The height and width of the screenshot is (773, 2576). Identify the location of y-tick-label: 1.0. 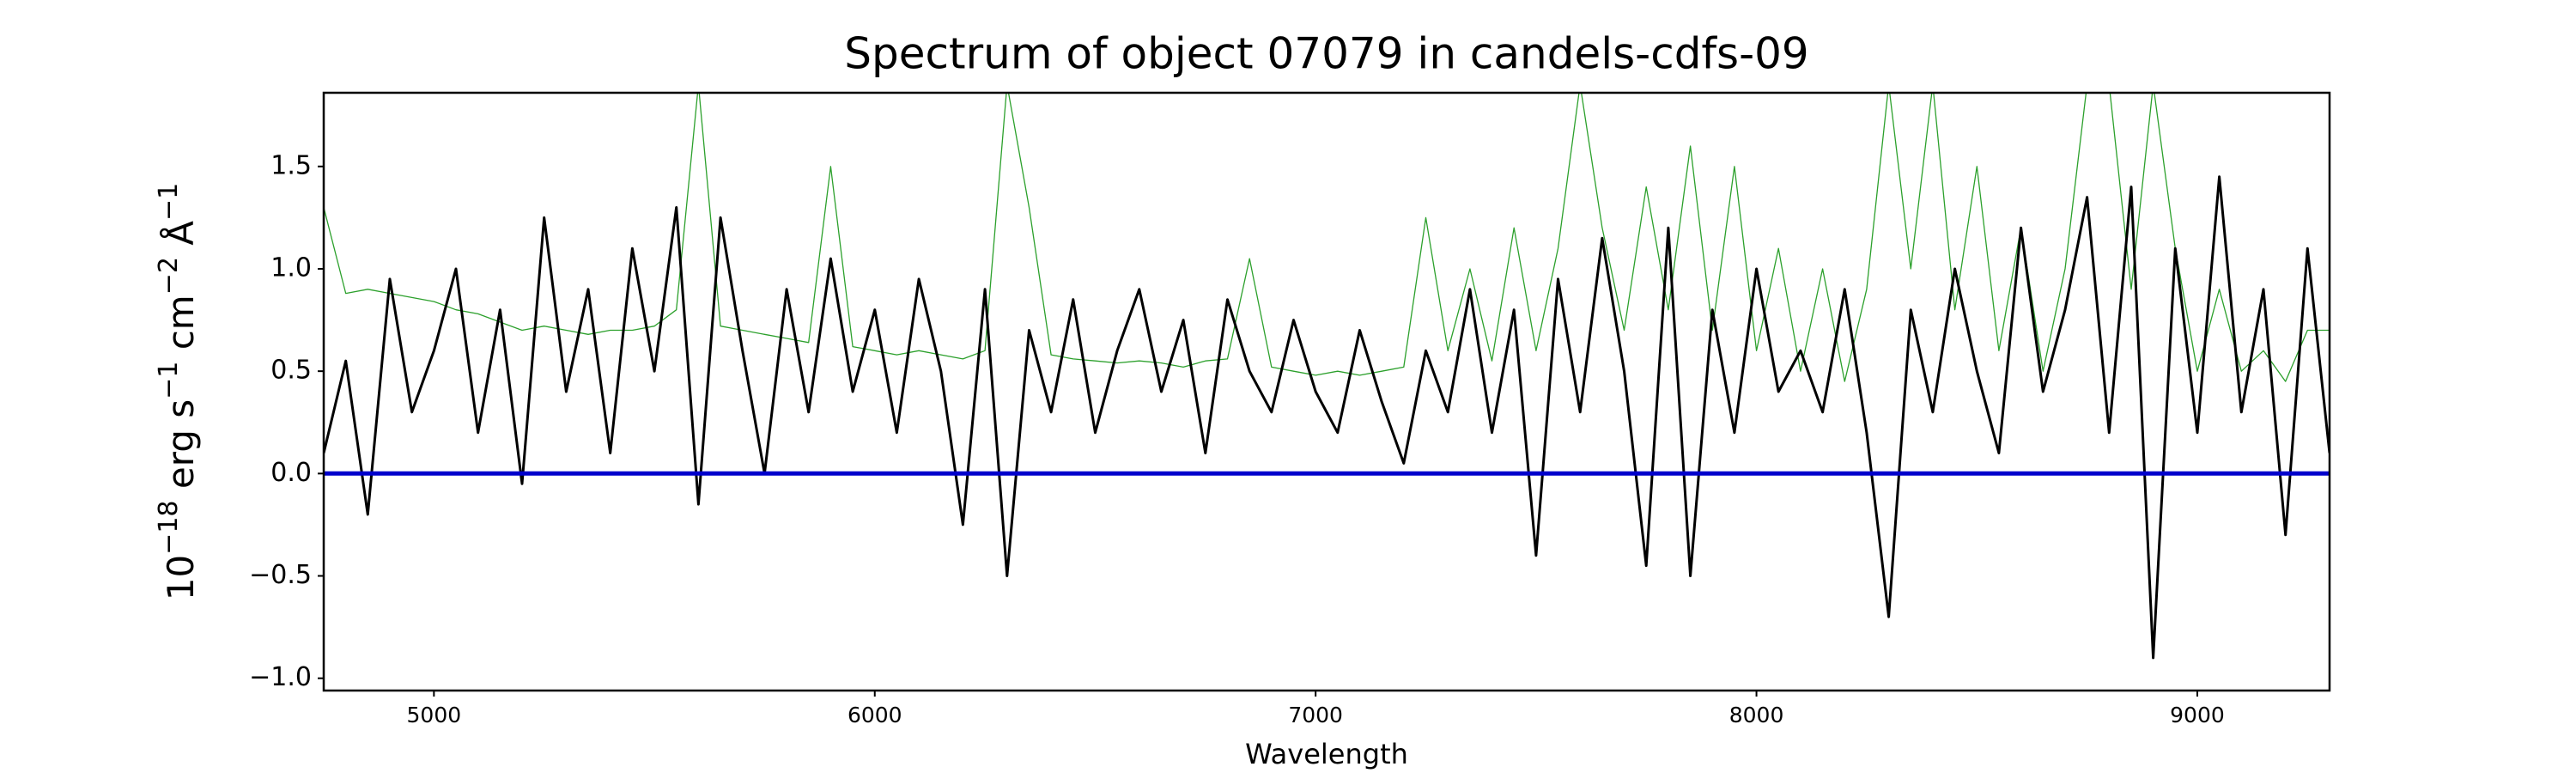
(291, 268).